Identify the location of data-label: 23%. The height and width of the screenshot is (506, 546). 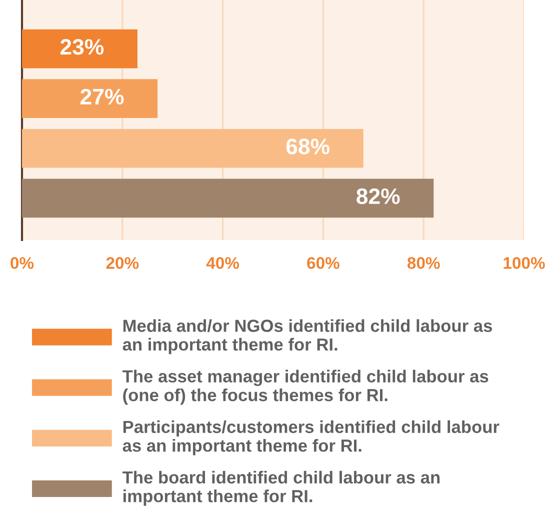
(82, 47).